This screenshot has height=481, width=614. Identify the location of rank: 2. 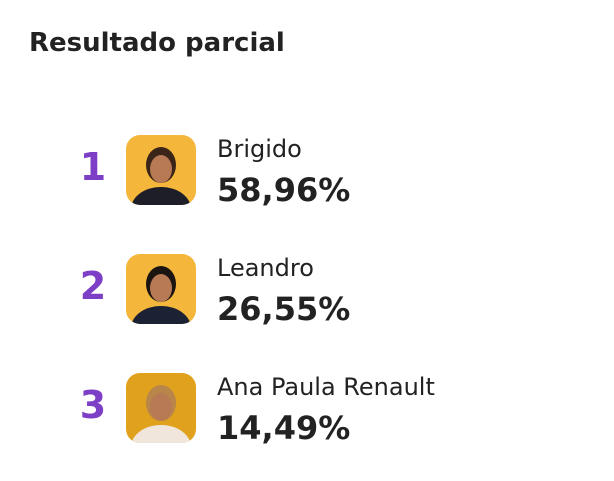
(93, 286).